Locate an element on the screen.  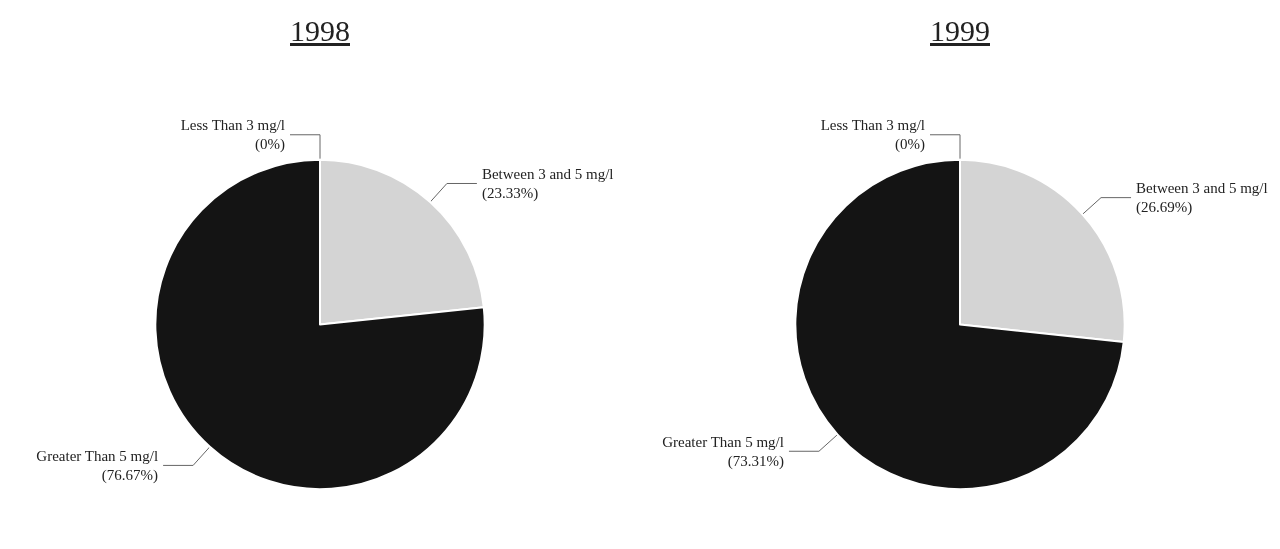
chart-title: 1998 is located at coordinates (320, 31).